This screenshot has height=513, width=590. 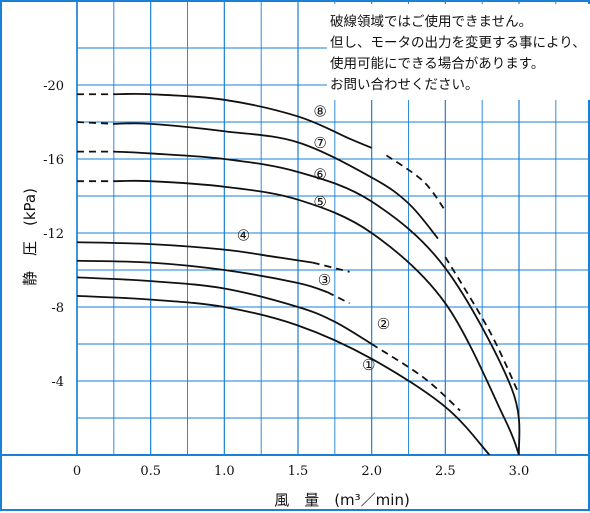 What do you see at coordinates (431, 21) in the screenshot?
I see `usage-note-line: 破線領域ではご使用できません。` at bounding box center [431, 21].